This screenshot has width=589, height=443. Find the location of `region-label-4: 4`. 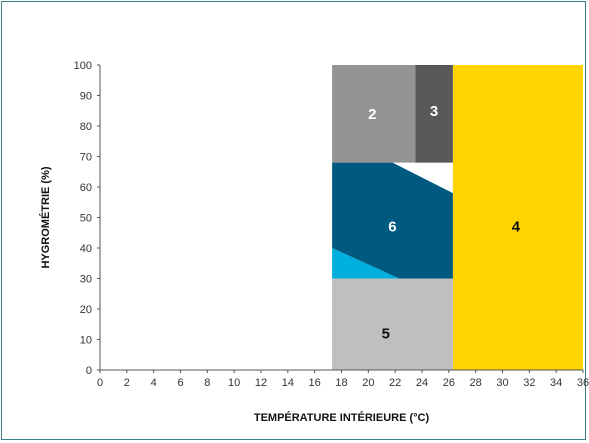

region-label-4: 4 is located at coordinates (516, 227).